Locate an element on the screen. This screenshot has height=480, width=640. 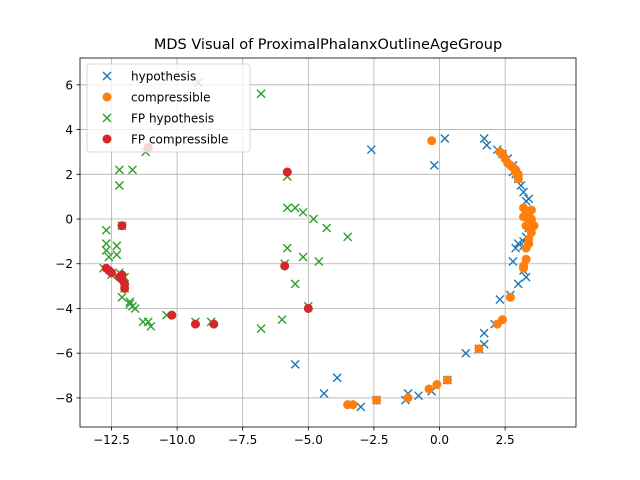
legend-label: compressible is located at coordinates (170, 98).